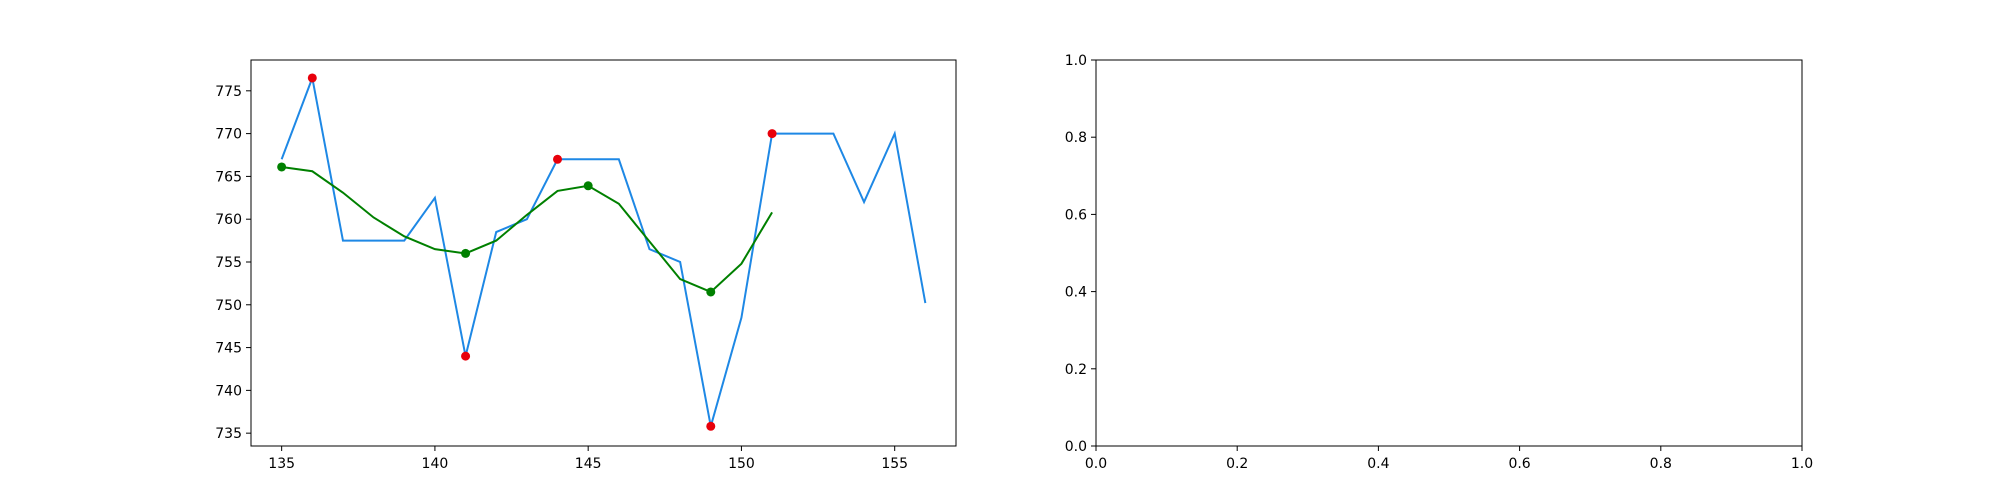 This screenshot has width=2000, height=500. Describe the element at coordinates (435, 464) in the screenshot. I see `x-tick-label: 140` at that location.